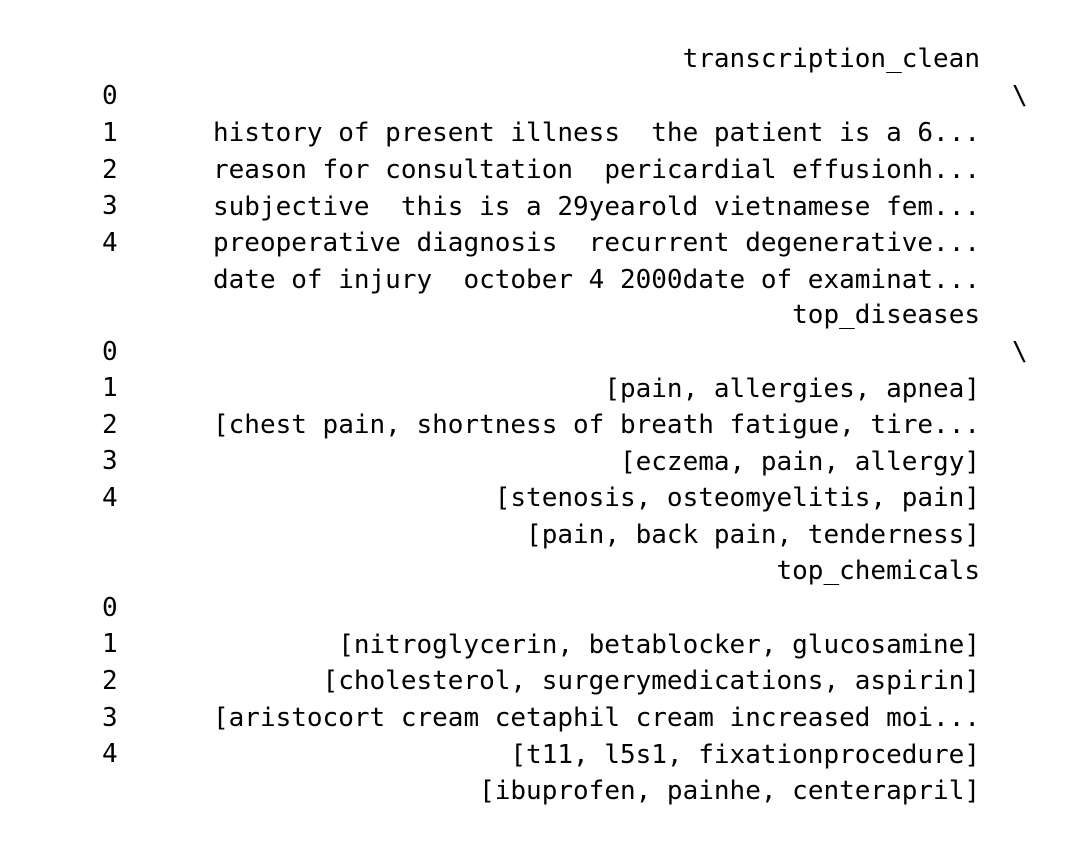 Image resolution: width=1090 pixels, height=847 pixels. What do you see at coordinates (886, 315) in the screenshot?
I see `column-header: top_diseases` at bounding box center [886, 315].